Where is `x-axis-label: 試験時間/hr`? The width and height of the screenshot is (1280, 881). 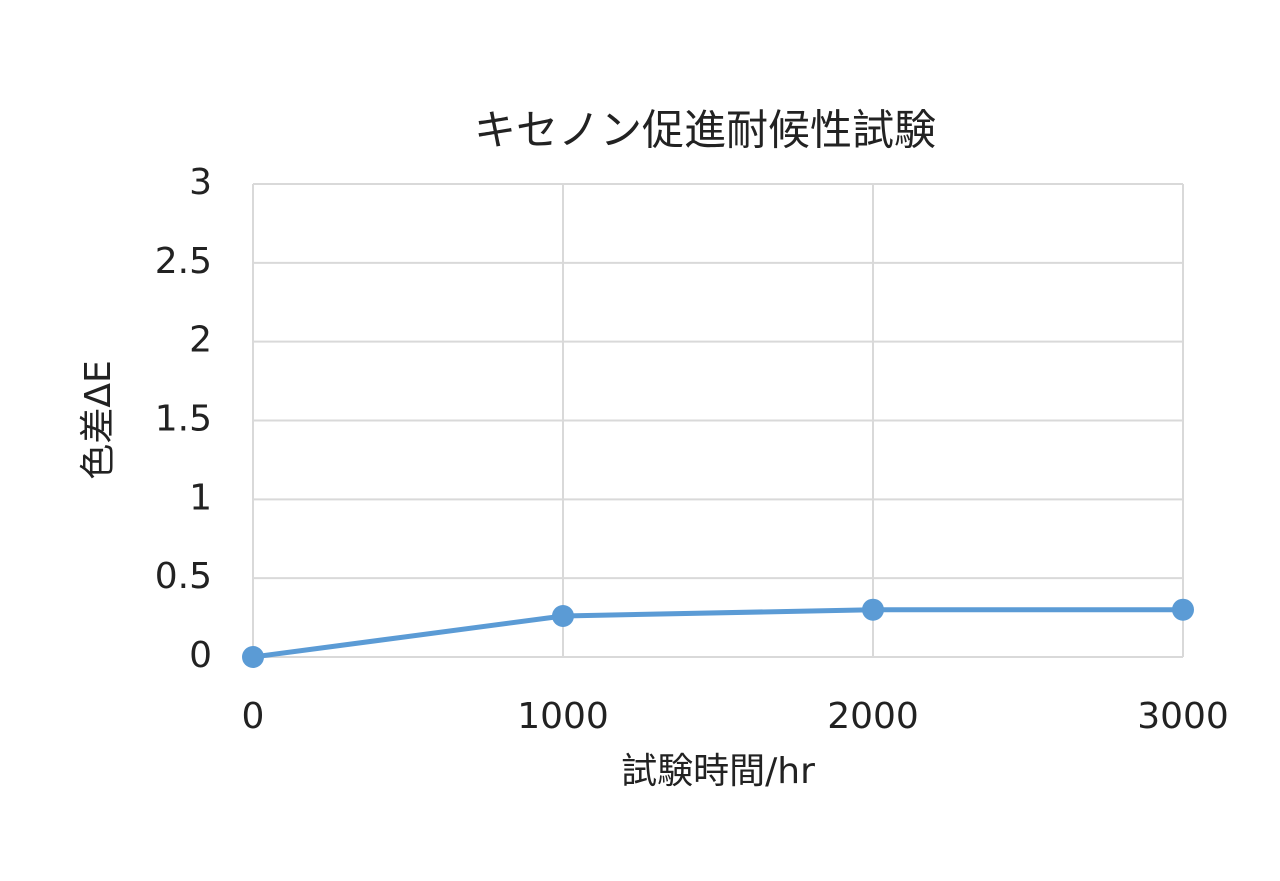 x-axis-label: 試験時間/hr is located at coordinates (718, 771).